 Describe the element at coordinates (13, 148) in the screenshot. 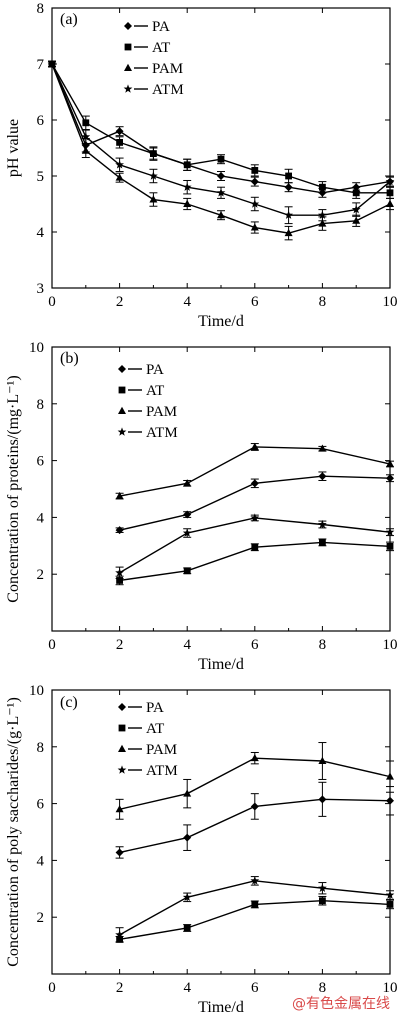

I see `y-axis-label: pH value` at that location.